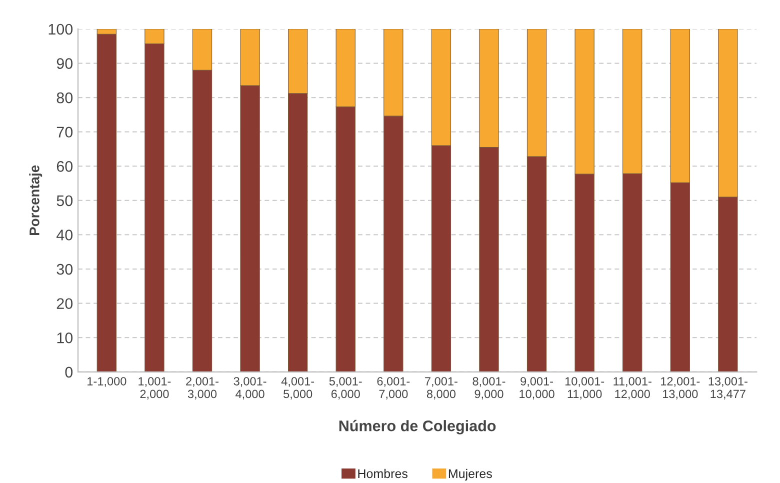 This screenshot has height=483, width=780. I want to click on x-tick-label: 8,001- 9,000, so click(489, 388).